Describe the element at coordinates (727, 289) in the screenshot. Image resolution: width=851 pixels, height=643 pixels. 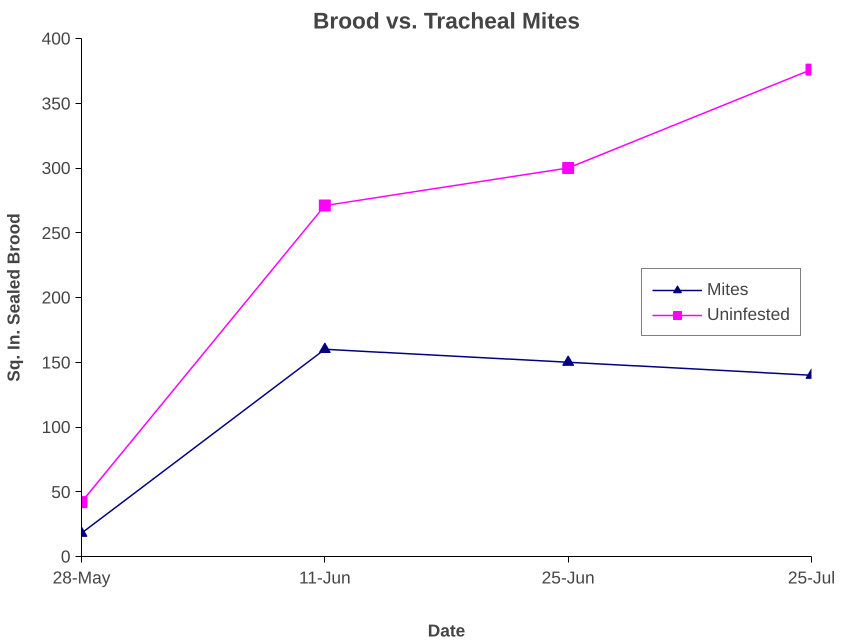
I see `legend-label: Mites` at that location.